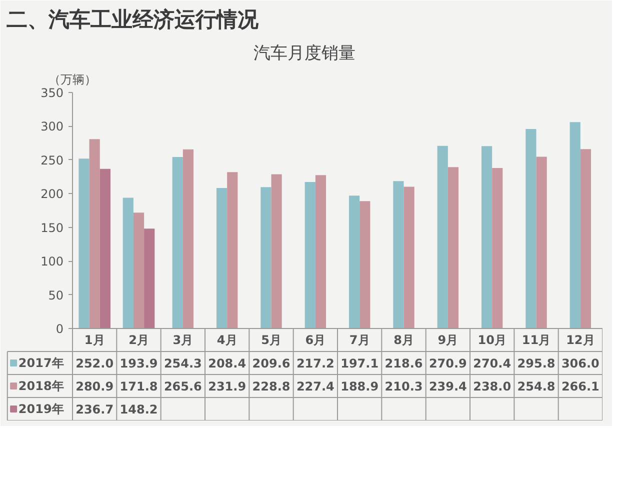 This screenshot has height=480, width=640. What do you see at coordinates (536, 387) in the screenshot?
I see `data-label: 254.8` at bounding box center [536, 387].